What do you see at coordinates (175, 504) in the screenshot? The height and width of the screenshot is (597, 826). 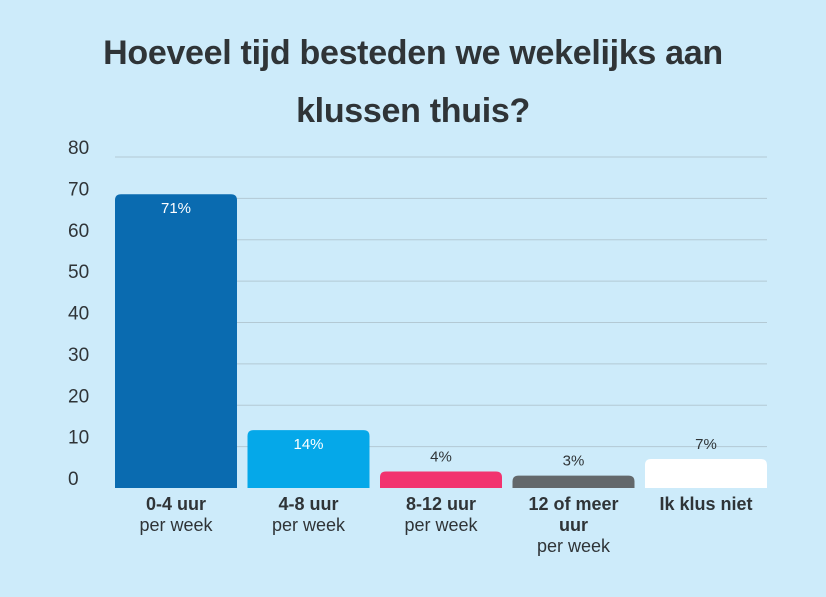 I see `x-tick-label-main: 0-4 uur` at bounding box center [175, 504].